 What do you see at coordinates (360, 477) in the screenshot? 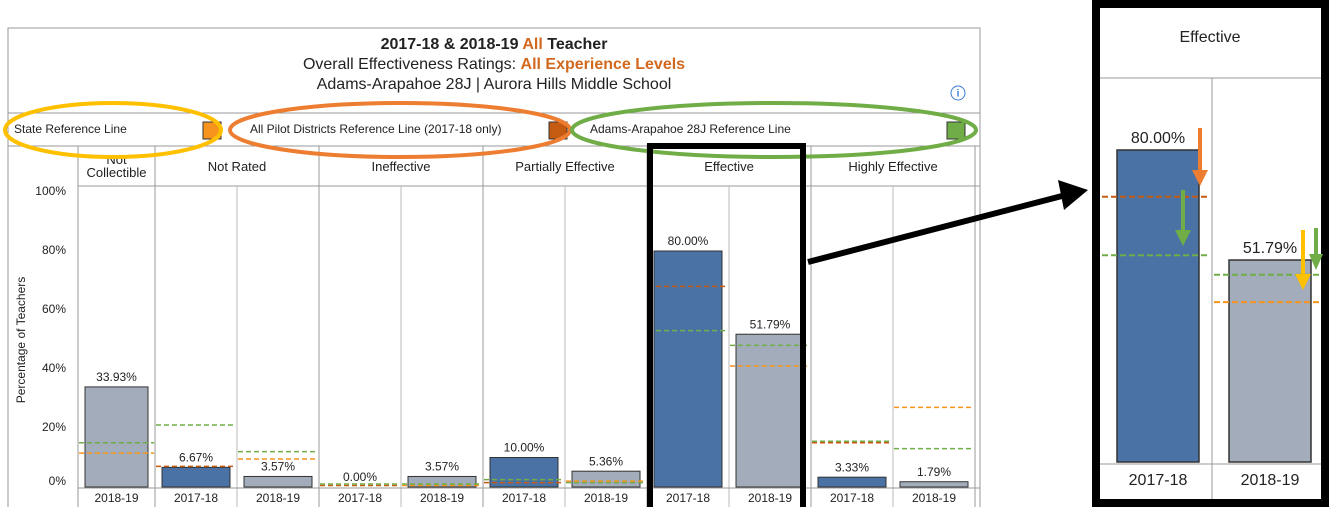
I see `value-label: 0.00%` at bounding box center [360, 477].